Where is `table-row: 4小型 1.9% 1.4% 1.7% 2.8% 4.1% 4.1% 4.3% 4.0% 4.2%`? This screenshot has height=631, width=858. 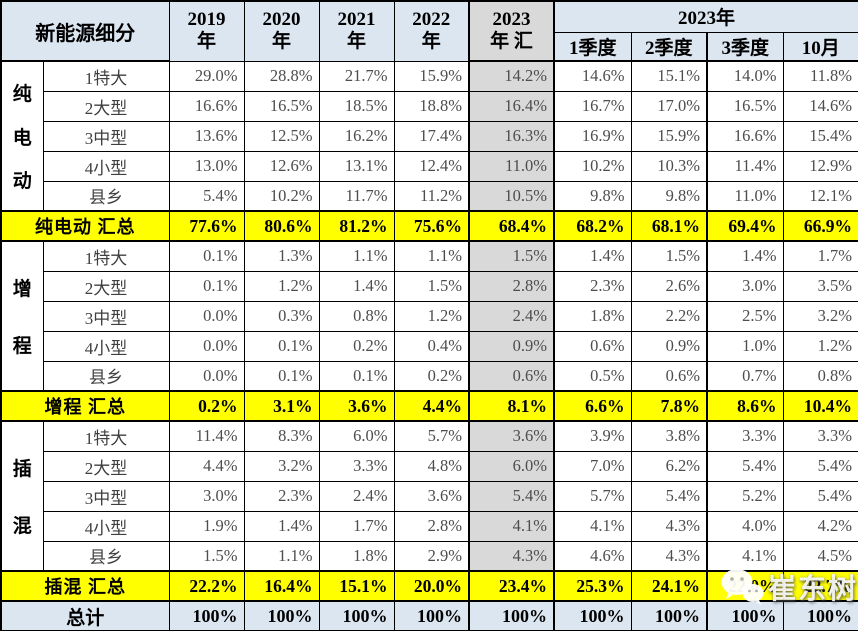 table-row: 4小型 1.9% 1.4% 1.7% 2.8% 4.1% 4.1% 4.3% 4.0% 4.2% is located at coordinates (429, 526).